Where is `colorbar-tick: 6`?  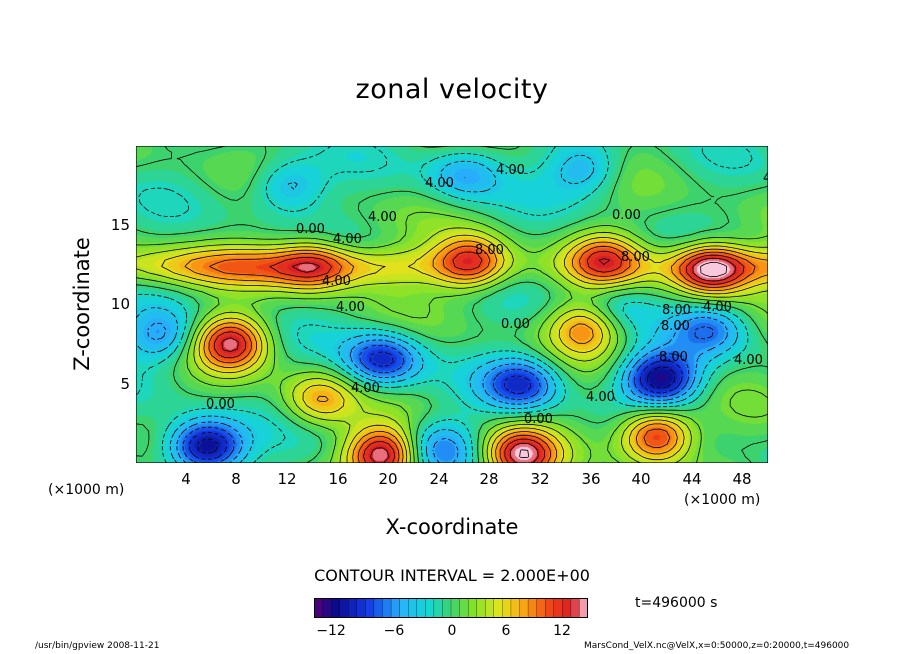 colorbar-tick: 6 is located at coordinates (506, 631).